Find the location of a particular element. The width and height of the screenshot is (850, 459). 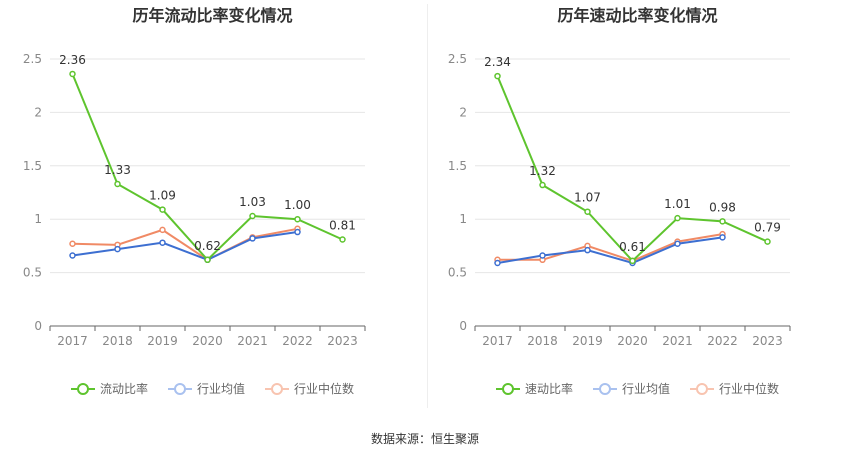

data-label: 1.33 is located at coordinates (117, 170).